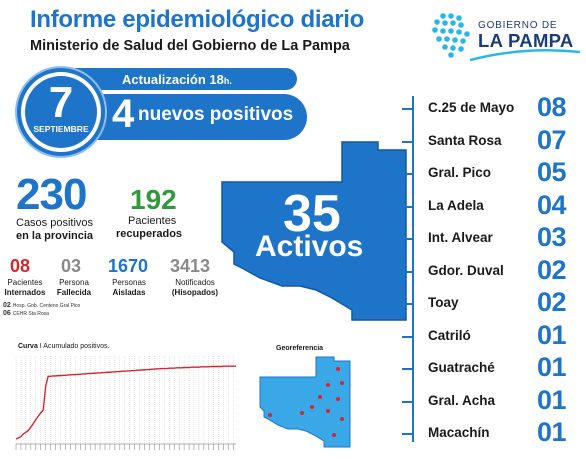  Describe the element at coordinates (312, 214) in the screenshot. I see `active-count: 35` at that location.